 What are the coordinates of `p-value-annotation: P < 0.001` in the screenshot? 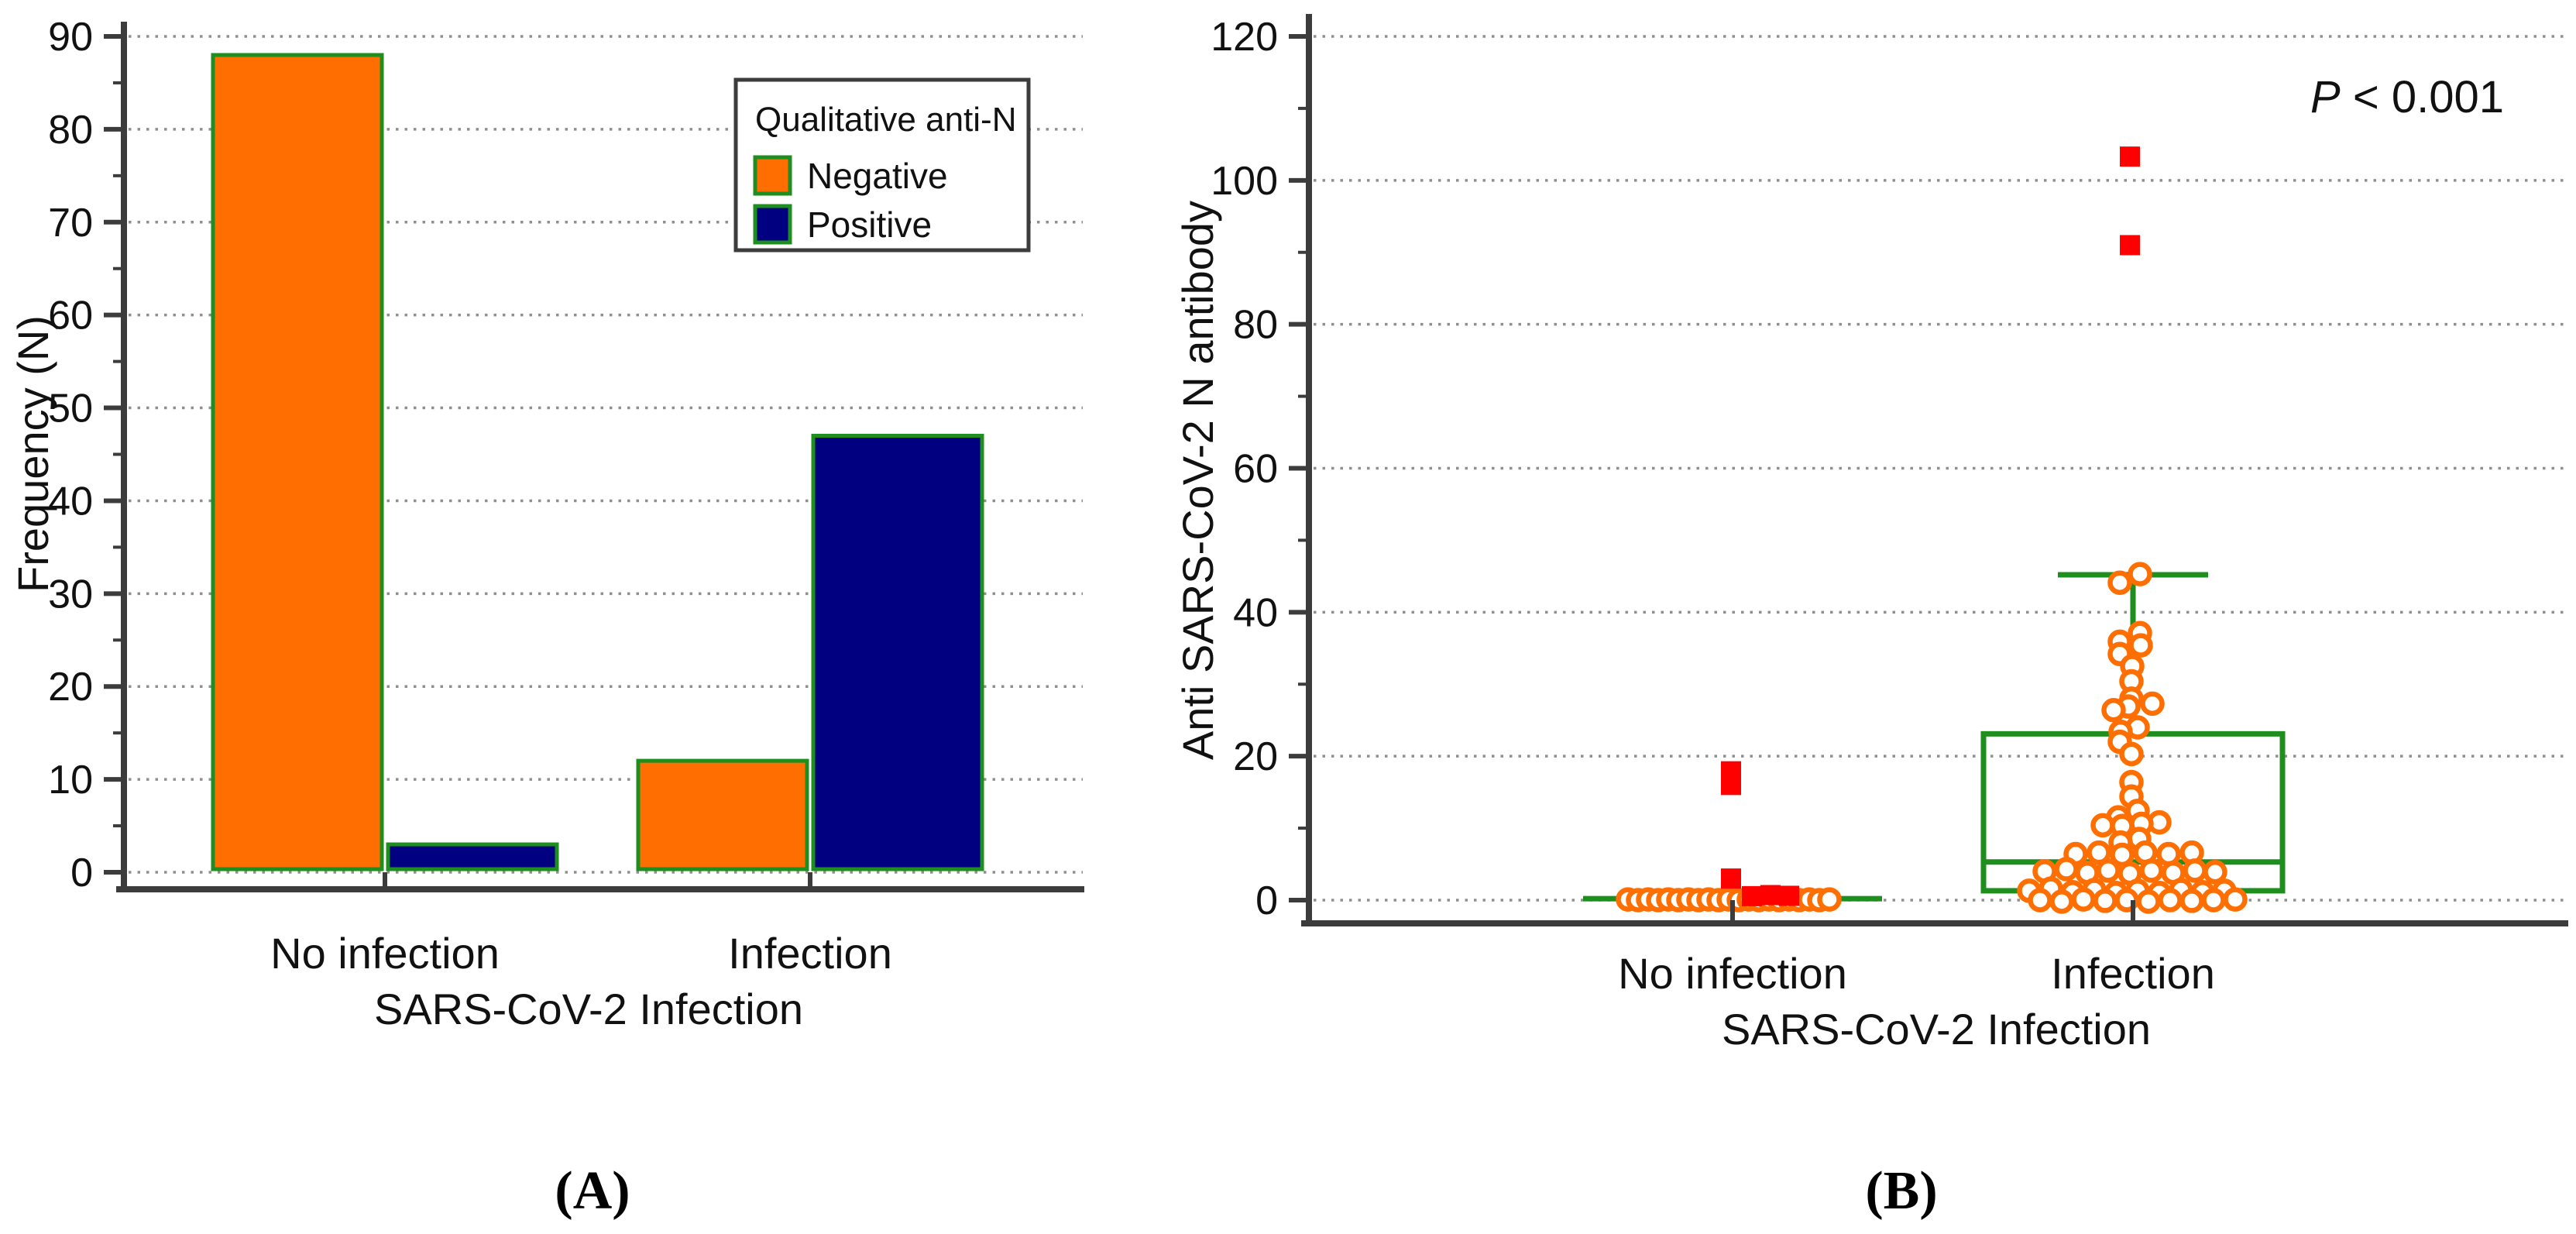 It's located at (2407, 97).